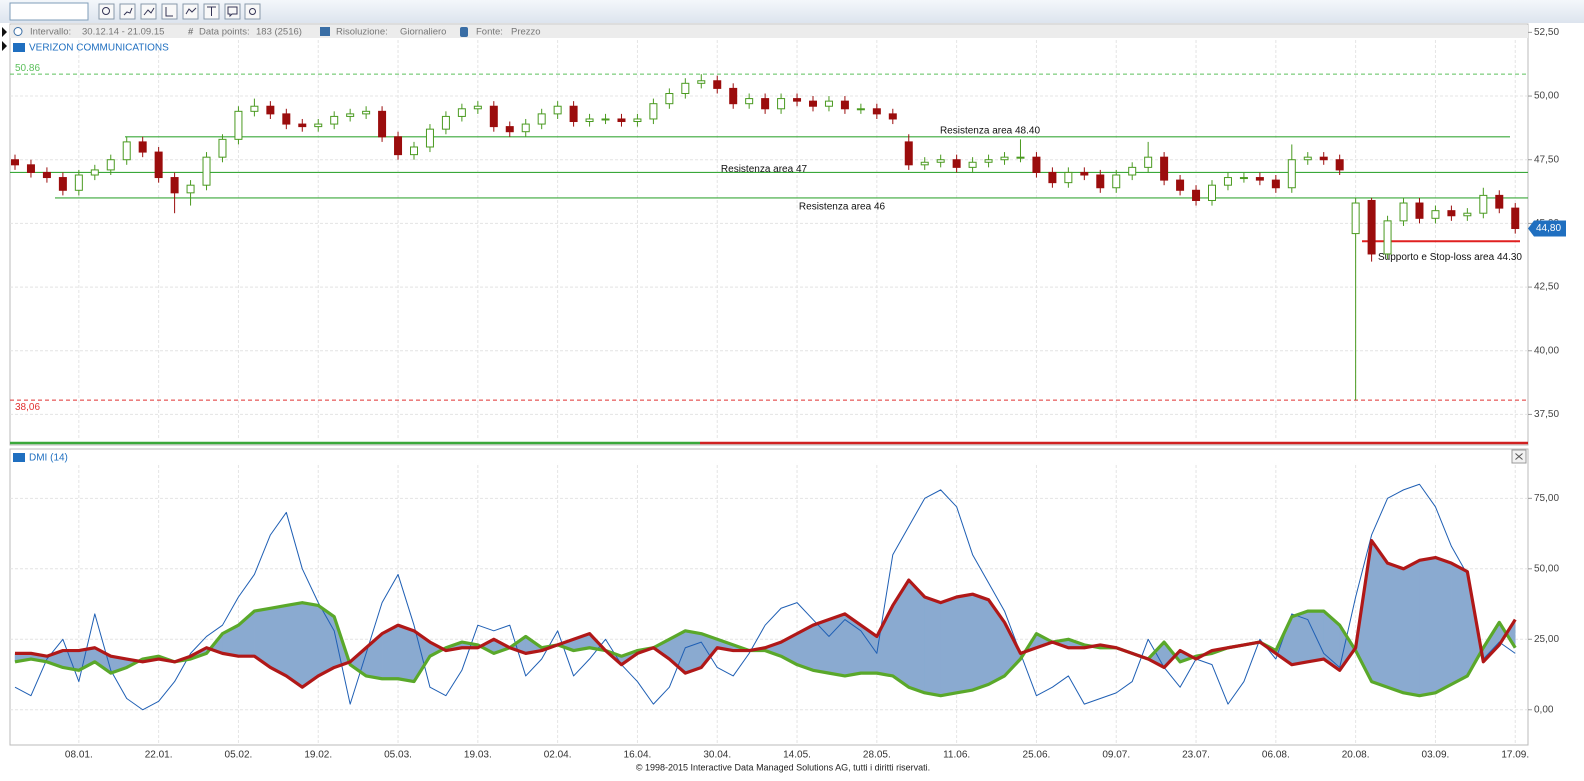  What do you see at coordinates (1546, 414) in the screenshot?
I see `y-tick-label: 37,50` at bounding box center [1546, 414].